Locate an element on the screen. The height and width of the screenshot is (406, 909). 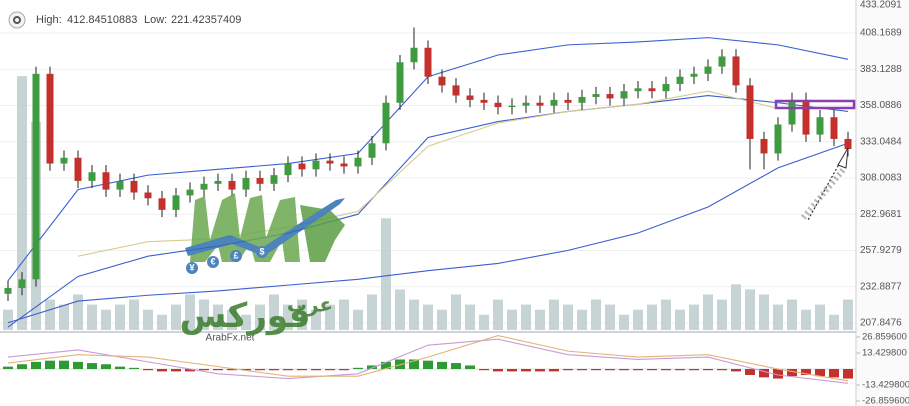
settings-button is located at coordinates (17, 20).